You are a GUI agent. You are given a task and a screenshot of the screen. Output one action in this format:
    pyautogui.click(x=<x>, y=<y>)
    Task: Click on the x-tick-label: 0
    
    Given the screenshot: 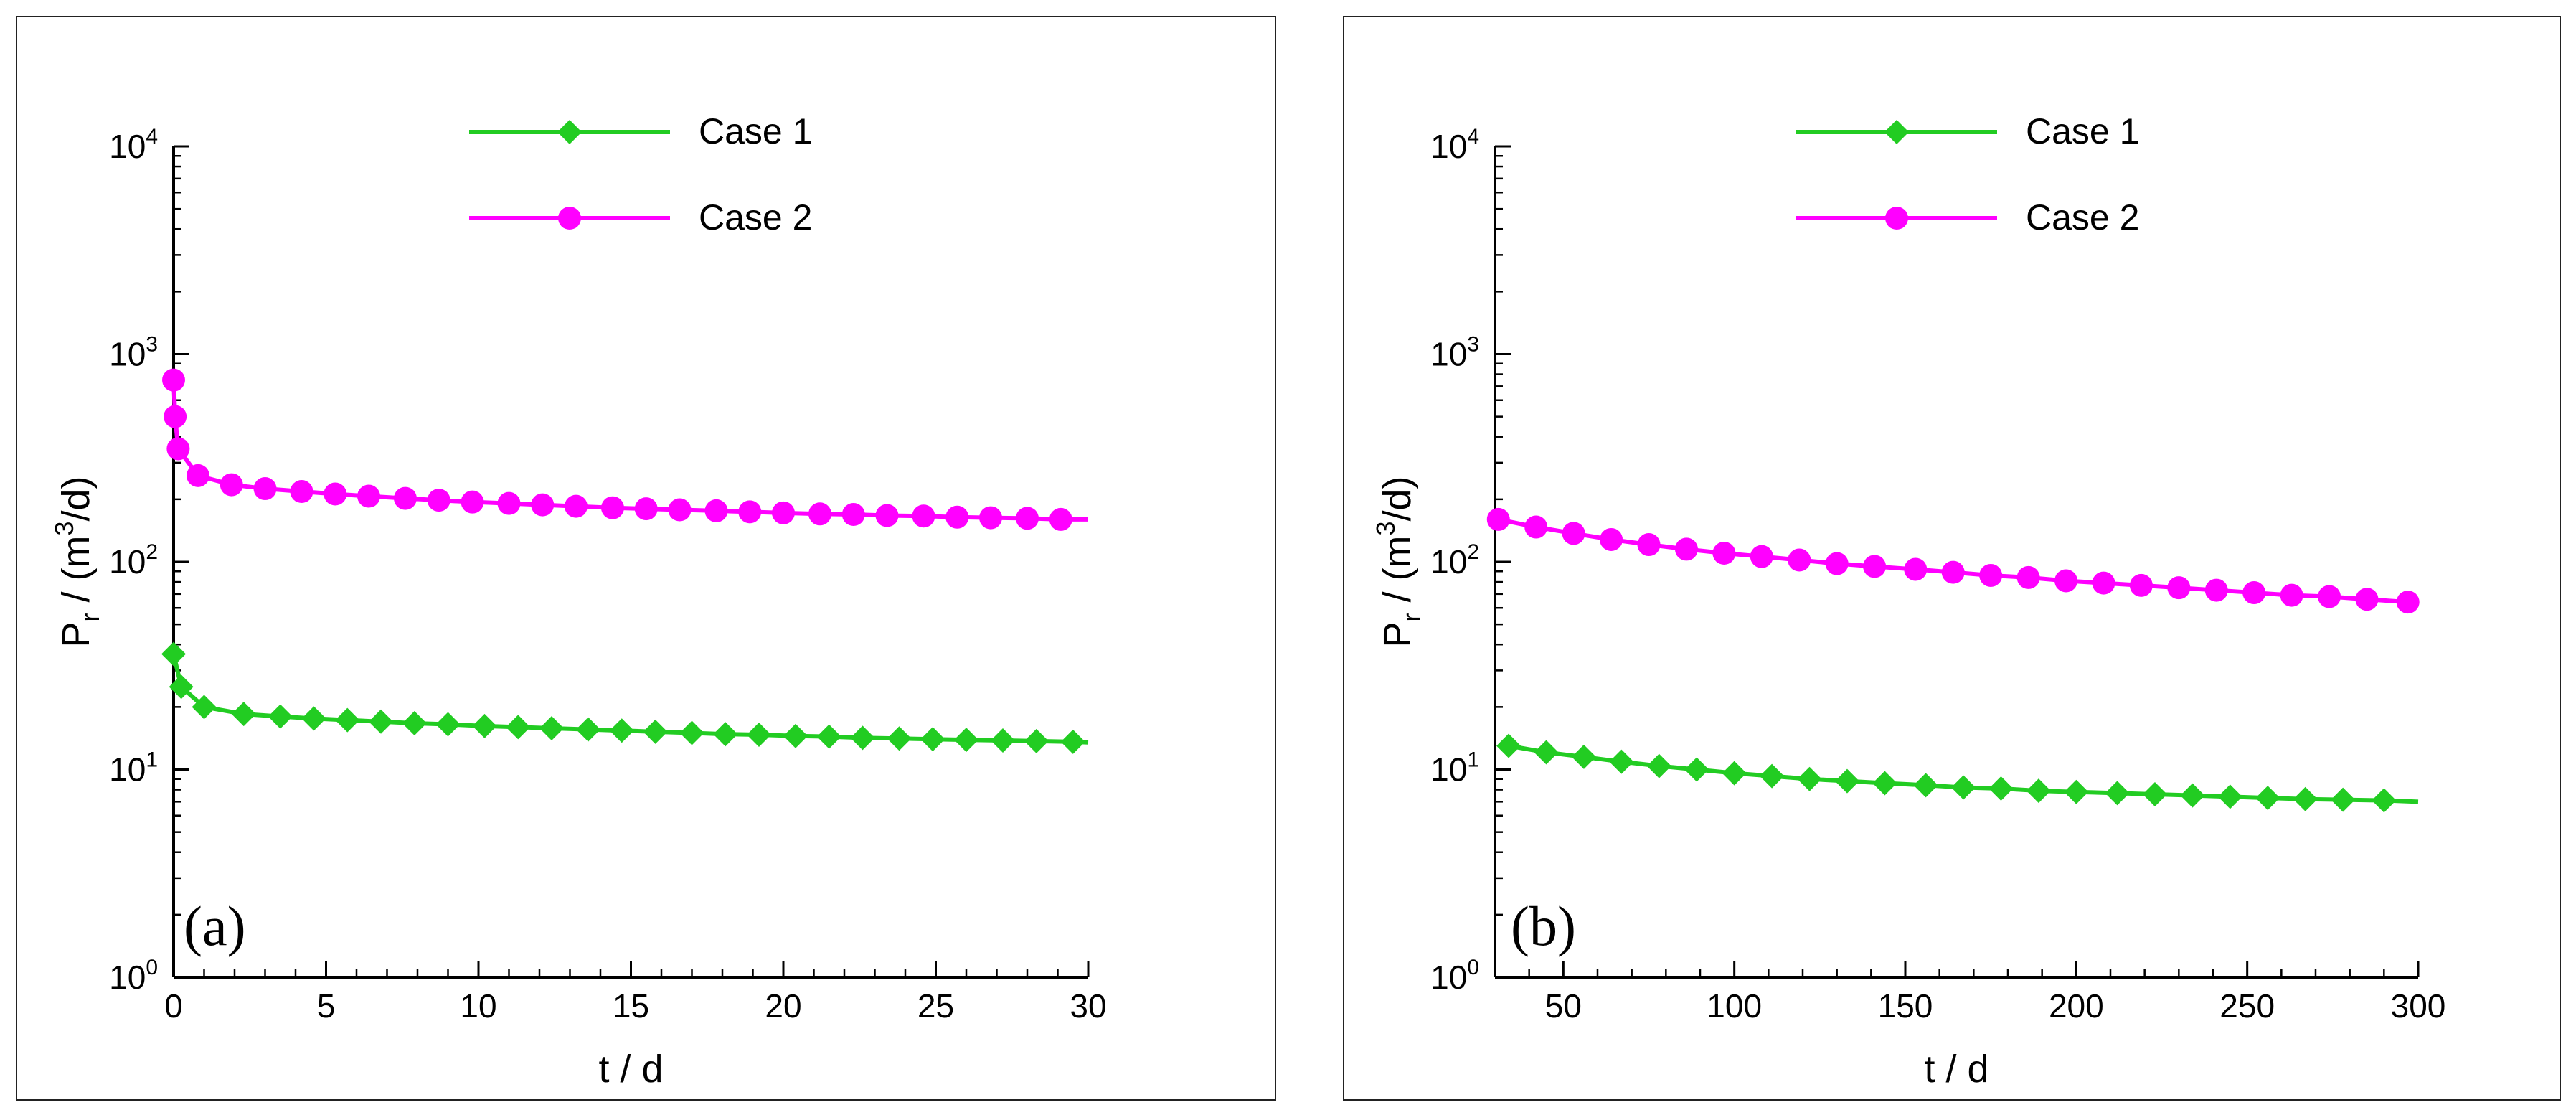 What is the action you would take?
    pyautogui.click(x=173, y=1006)
    